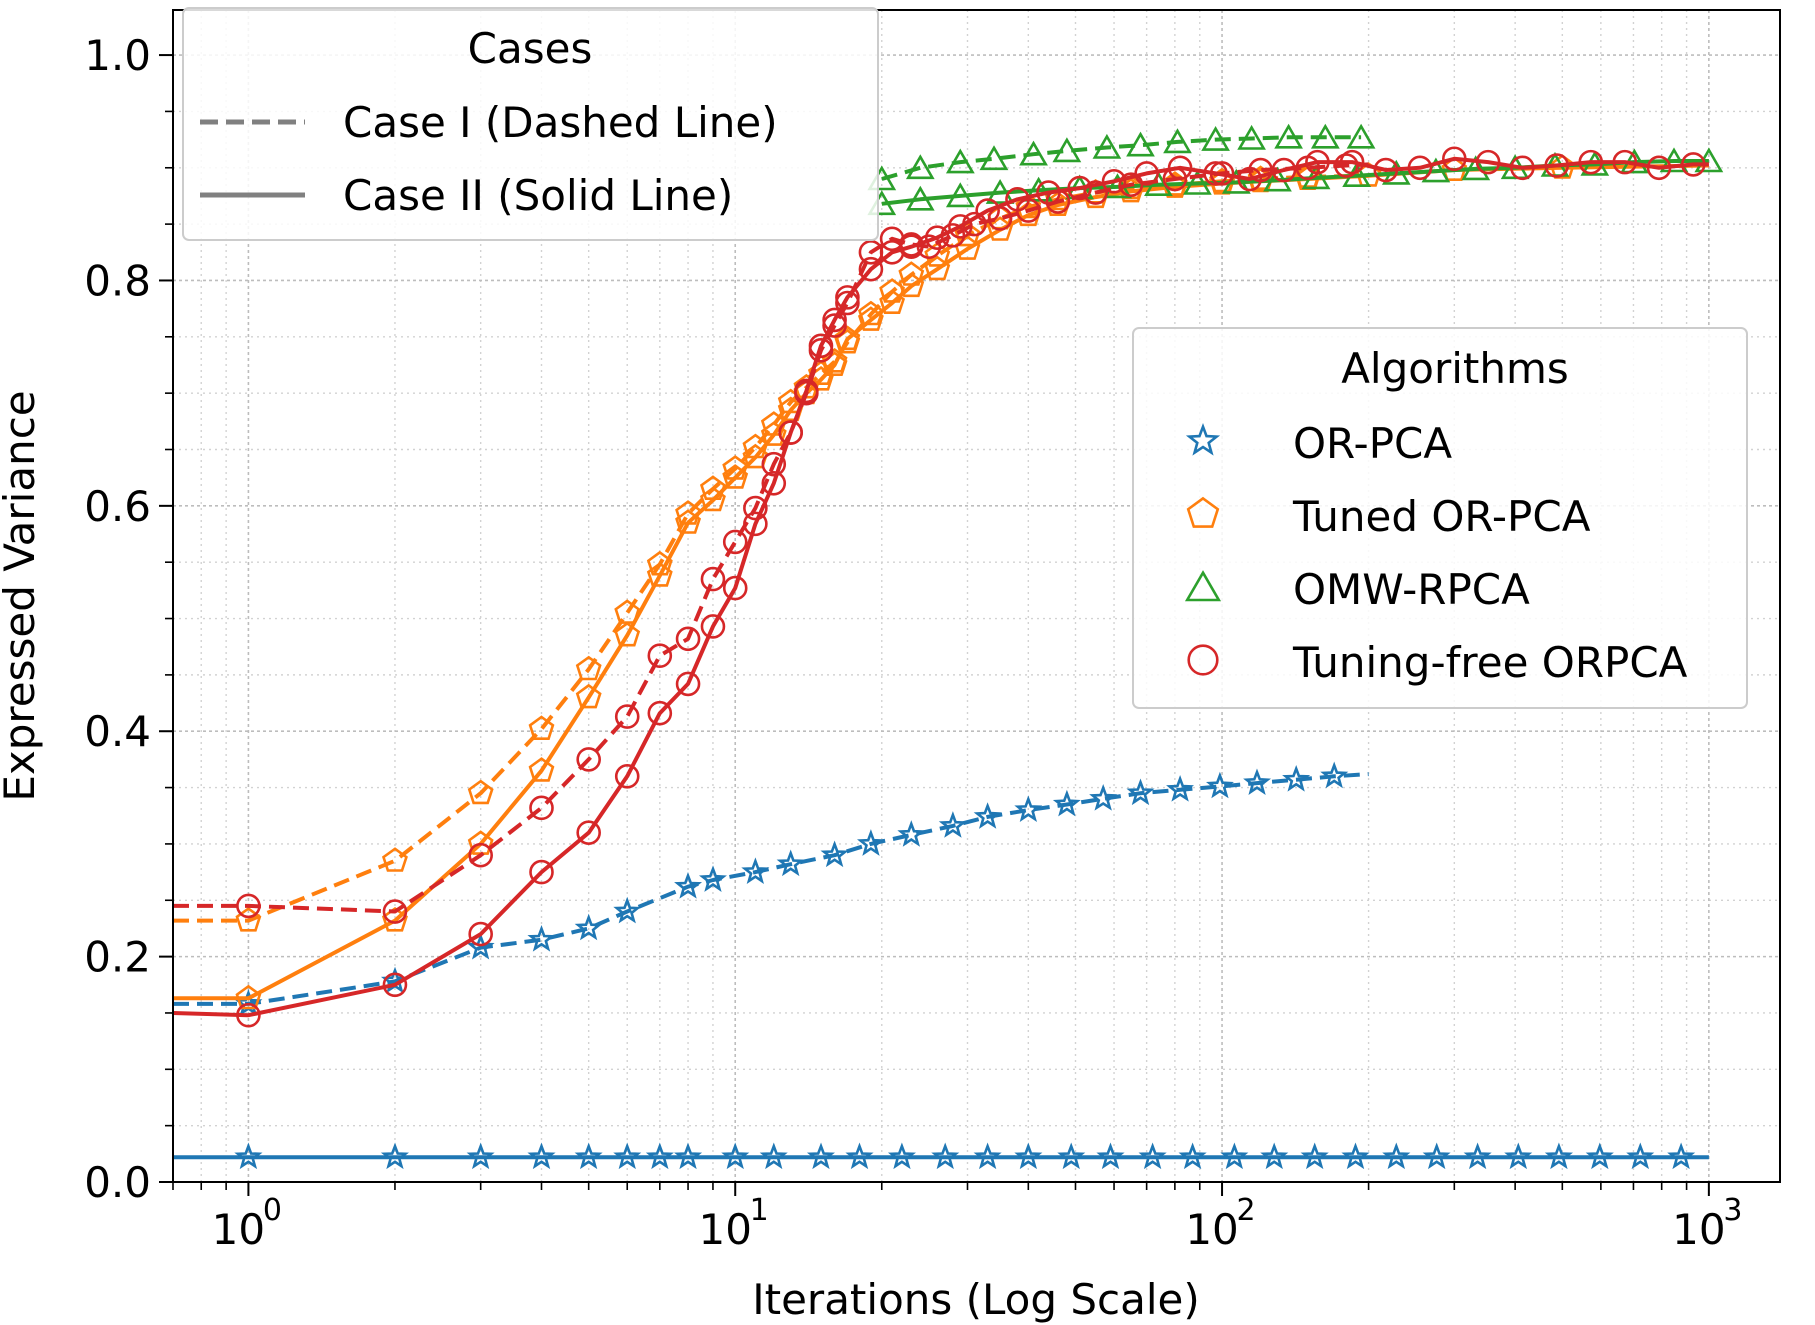 Image resolution: width=1815 pixels, height=1325 pixels. What do you see at coordinates (117, 506) in the screenshot?
I see `y-tick-label: 0.6` at bounding box center [117, 506].